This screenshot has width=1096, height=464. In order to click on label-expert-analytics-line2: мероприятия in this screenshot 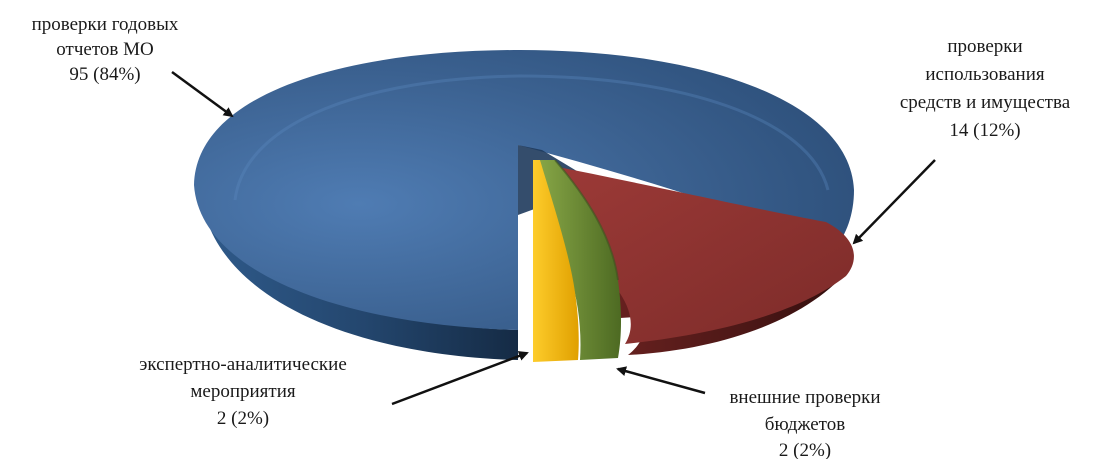, I will do `click(243, 391)`.